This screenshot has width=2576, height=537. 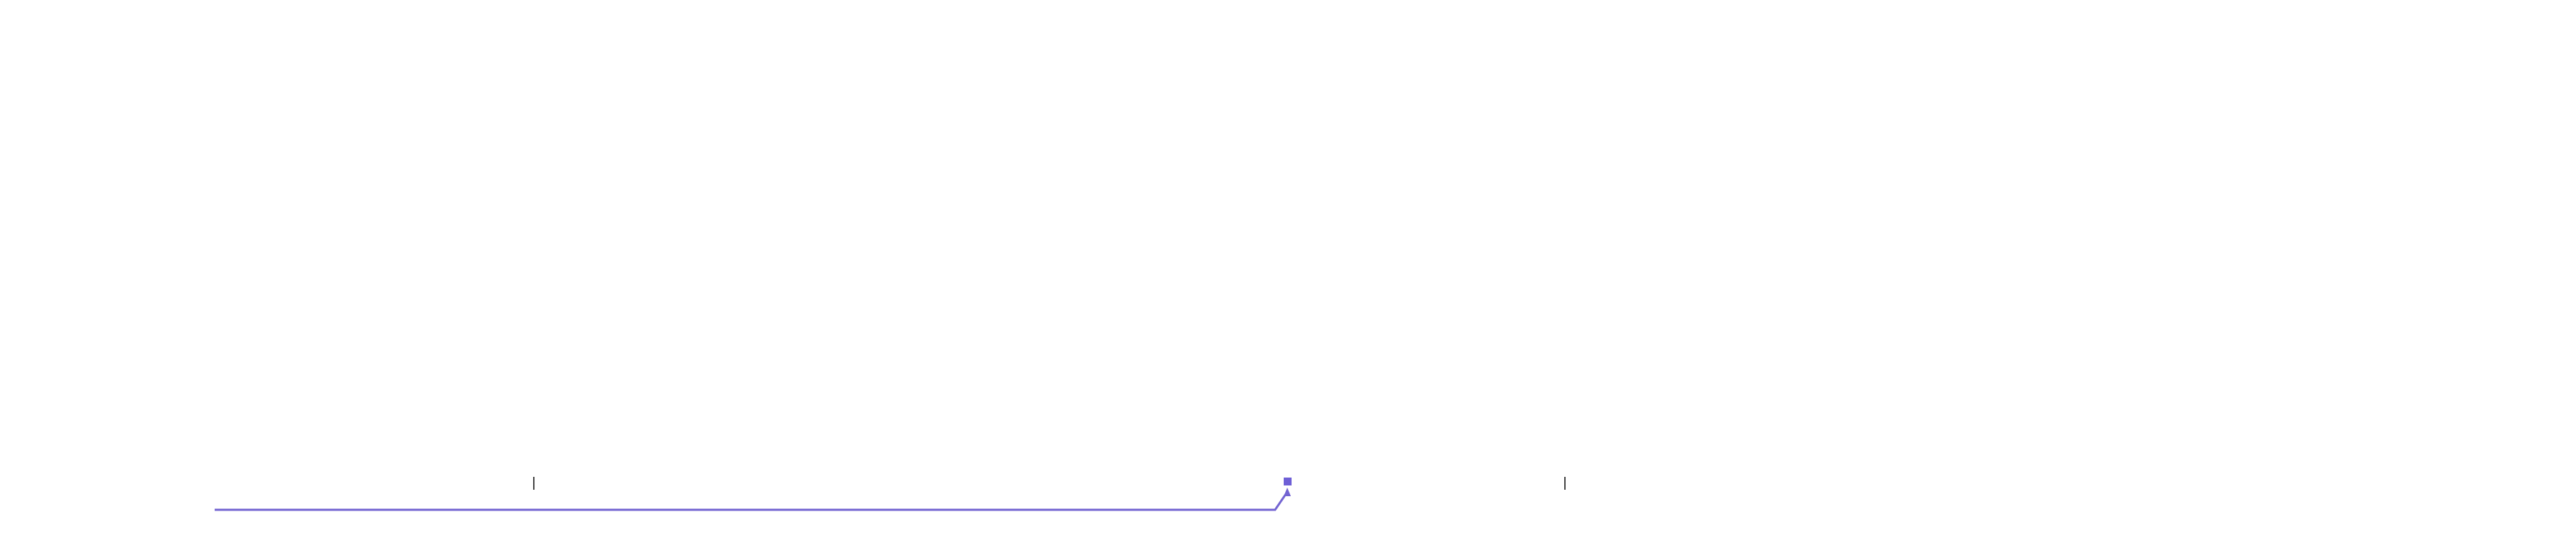 What do you see at coordinates (1287, 492) in the screenshot?
I see `gwas-pointer-arrowhead-icon` at bounding box center [1287, 492].